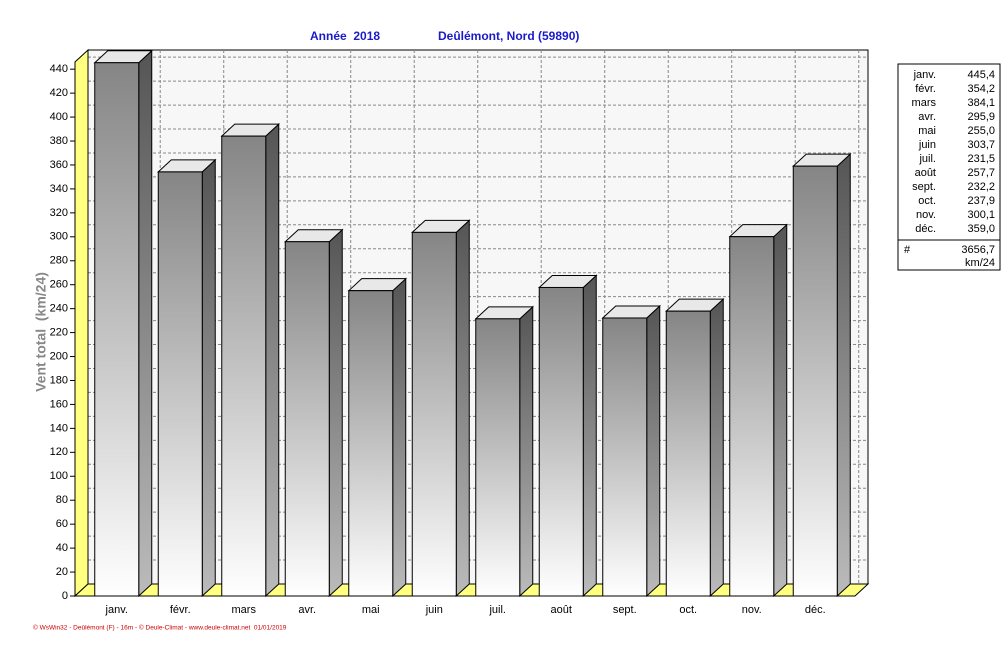 This screenshot has height=658, width=1007. Describe the element at coordinates (371, 610) in the screenshot. I see `x-tick-label: mai` at that location.